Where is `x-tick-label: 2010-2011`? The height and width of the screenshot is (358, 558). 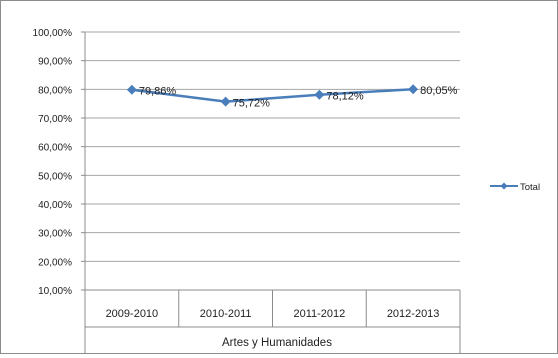 x-tick-label: 2010-2011 is located at coordinates (226, 314).